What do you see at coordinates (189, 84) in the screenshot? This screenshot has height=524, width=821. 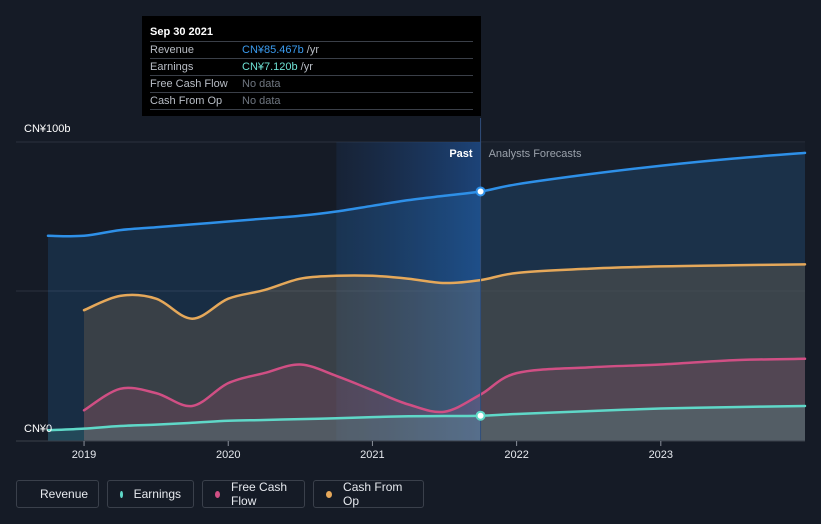 I see `tooltip-label: Free Cash Flow` at bounding box center [189, 84].